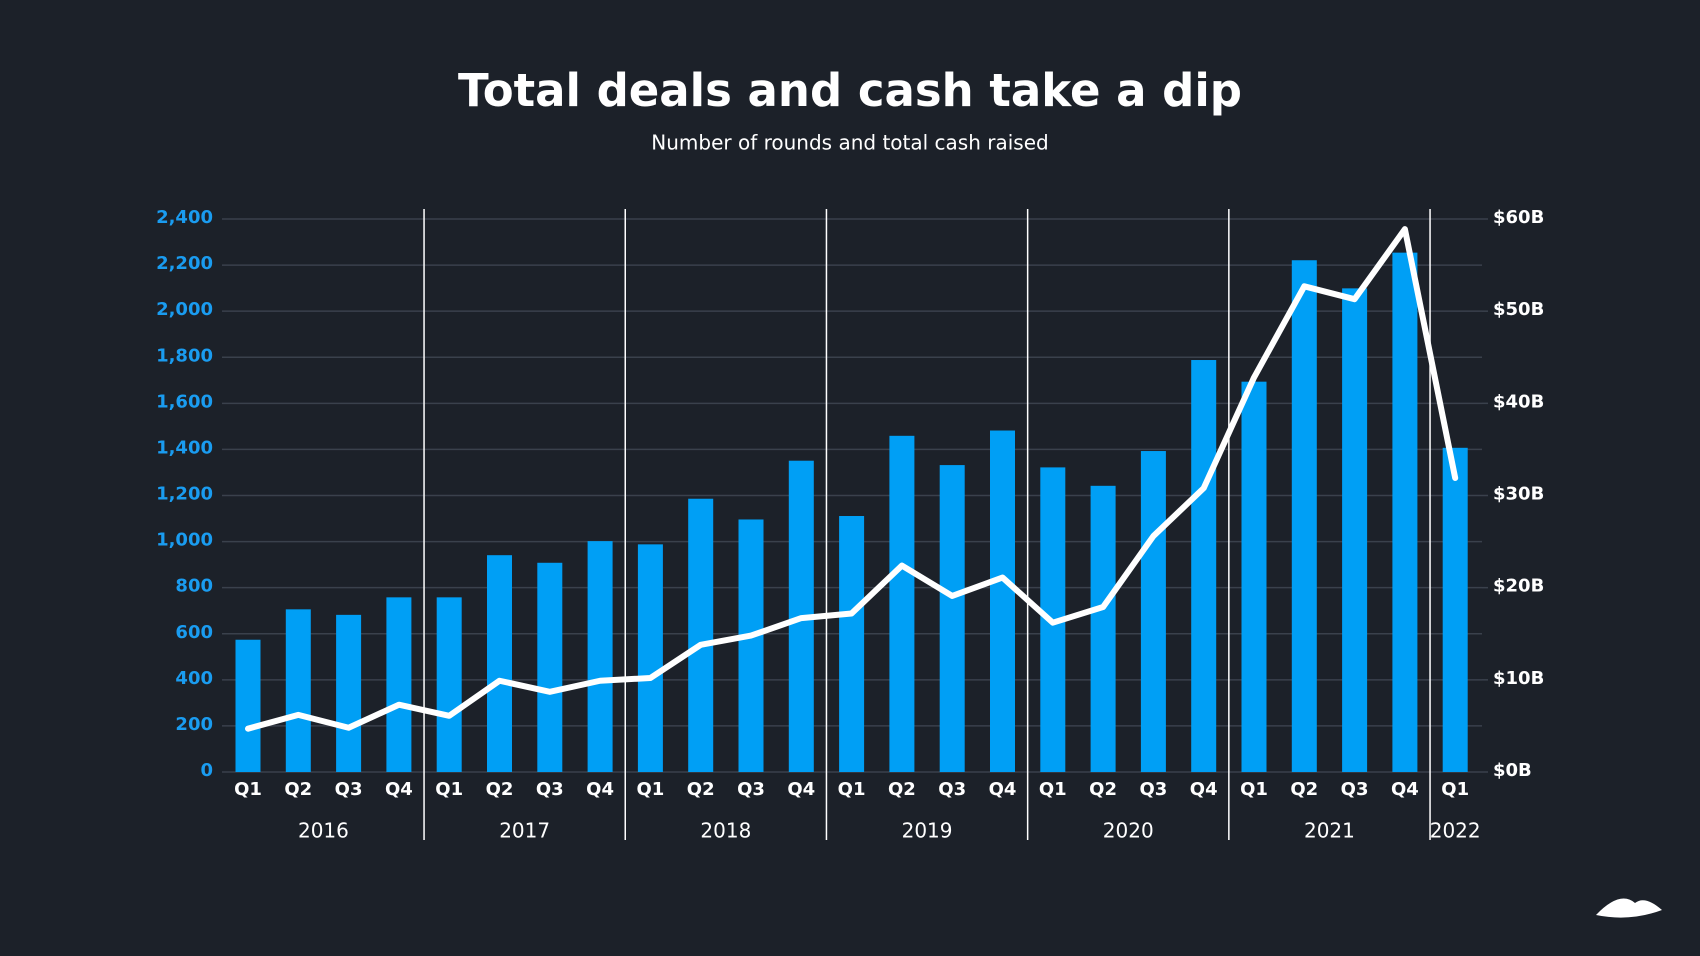 The image size is (1700, 956). What do you see at coordinates (1518, 678) in the screenshot?
I see `y2-tick-label: $10B` at bounding box center [1518, 678].